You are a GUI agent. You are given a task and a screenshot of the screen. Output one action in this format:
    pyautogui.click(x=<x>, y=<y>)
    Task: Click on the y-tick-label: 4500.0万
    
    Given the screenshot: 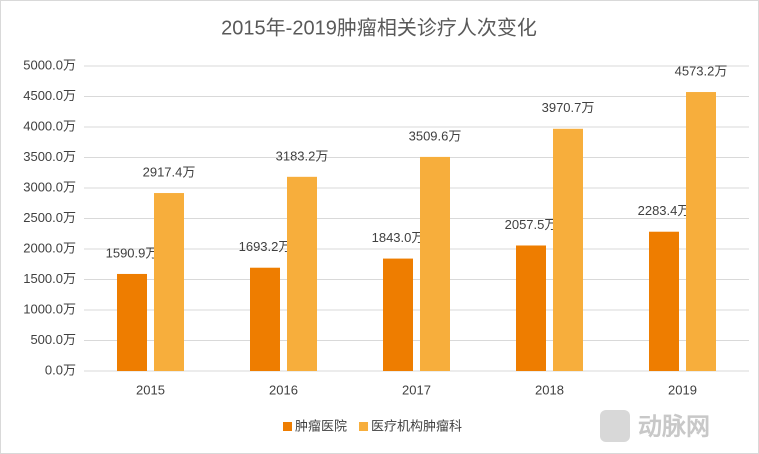 What is the action you would take?
    pyautogui.click(x=49, y=95)
    